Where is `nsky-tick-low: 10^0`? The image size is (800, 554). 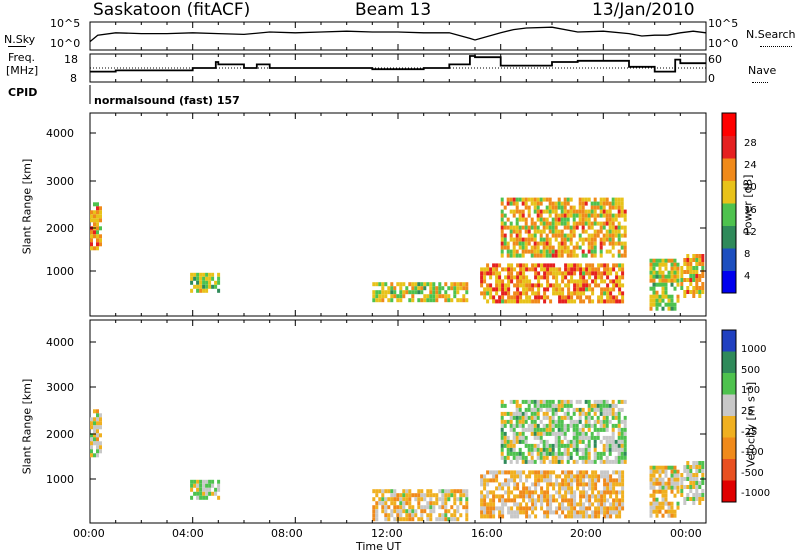
nsky-tick-low: 10^0 is located at coordinates (65, 43).